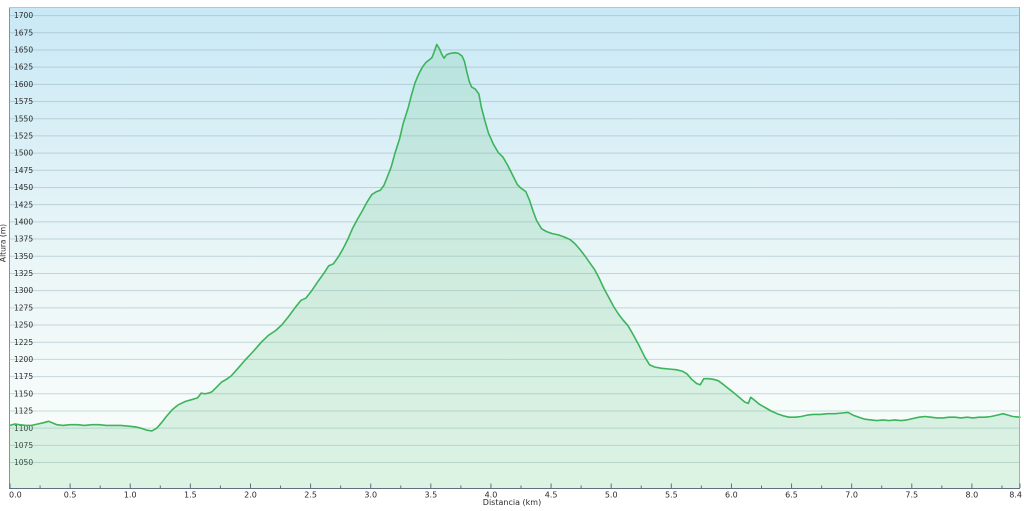  What do you see at coordinates (23, 307) in the screenshot?
I see `y-tick-label: 1275` at bounding box center [23, 307].